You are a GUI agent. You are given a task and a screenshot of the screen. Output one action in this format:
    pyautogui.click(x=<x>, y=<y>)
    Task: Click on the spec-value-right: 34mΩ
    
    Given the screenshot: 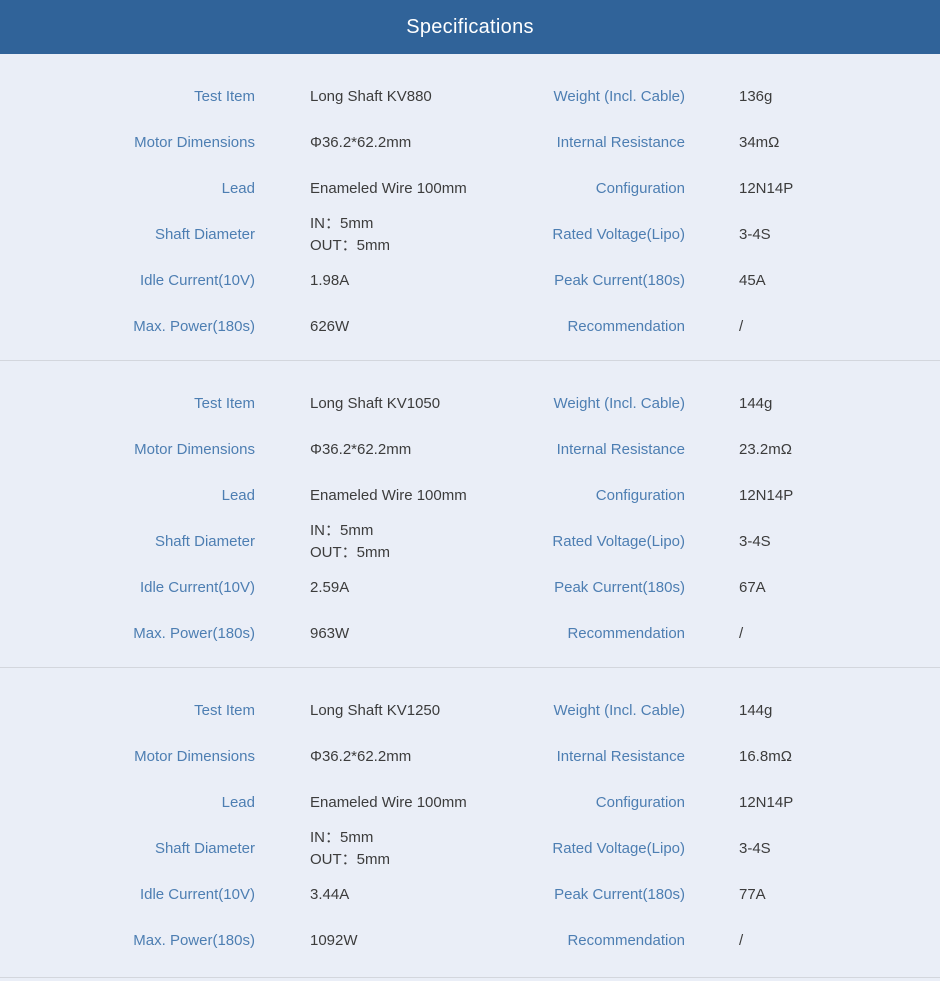 What is the action you would take?
    pyautogui.click(x=759, y=142)
    